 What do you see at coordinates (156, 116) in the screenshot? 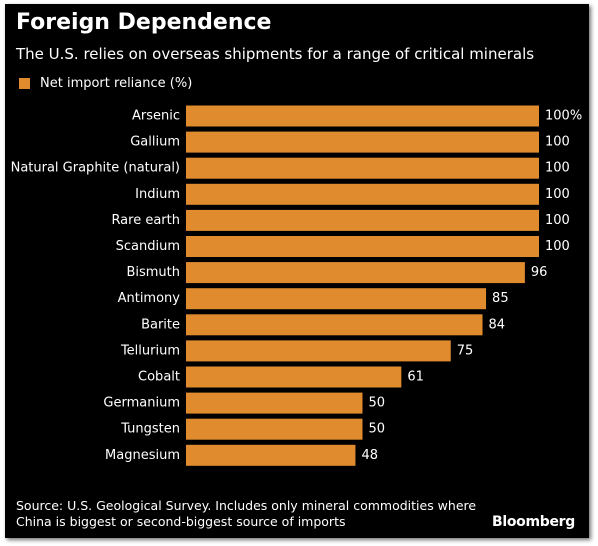
I see `category-label: Arsenic` at bounding box center [156, 116].